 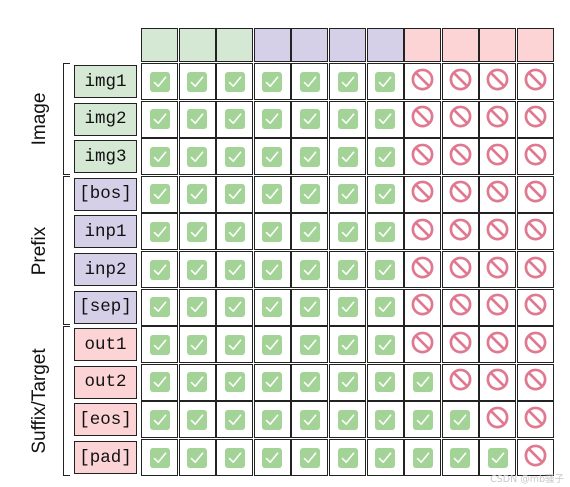 What do you see at coordinates (105, 194) in the screenshot?
I see `row-label-bos: [bos]` at bounding box center [105, 194].